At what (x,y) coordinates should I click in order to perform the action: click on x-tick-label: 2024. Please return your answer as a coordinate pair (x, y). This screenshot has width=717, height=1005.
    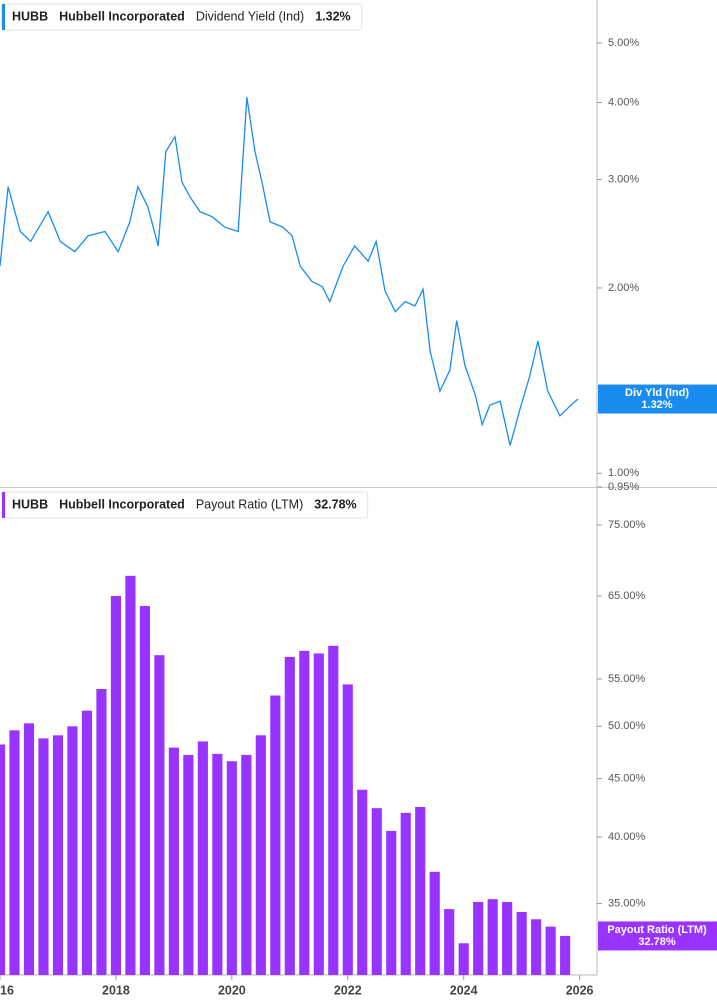
    Looking at the image, I should click on (464, 990).